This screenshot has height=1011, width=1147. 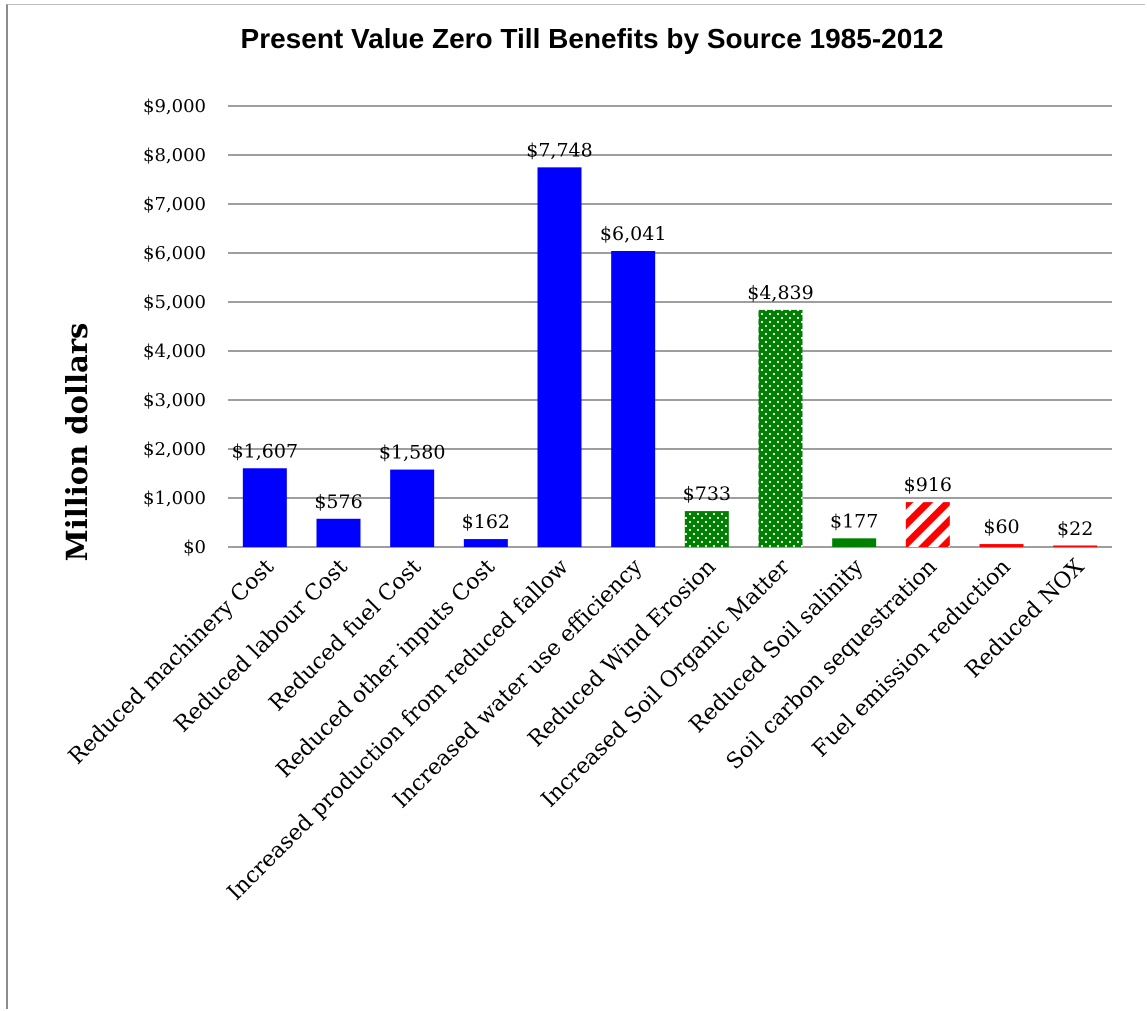 I want to click on data-label: $576, so click(x=338, y=502).